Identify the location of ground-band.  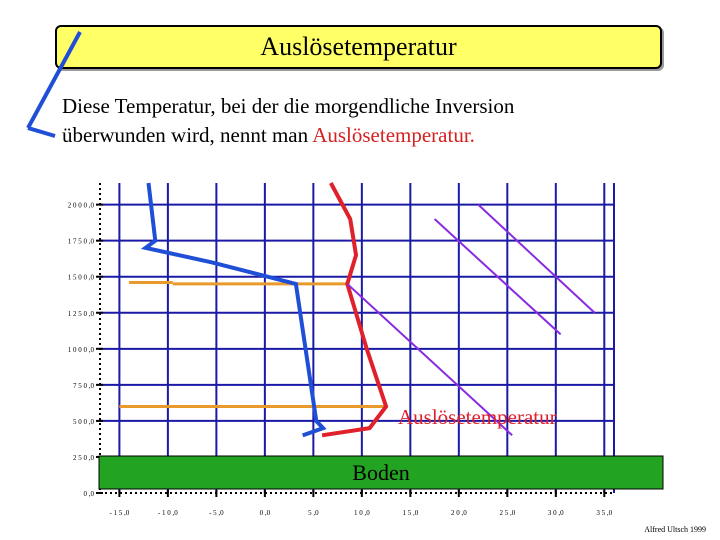
(381, 472).